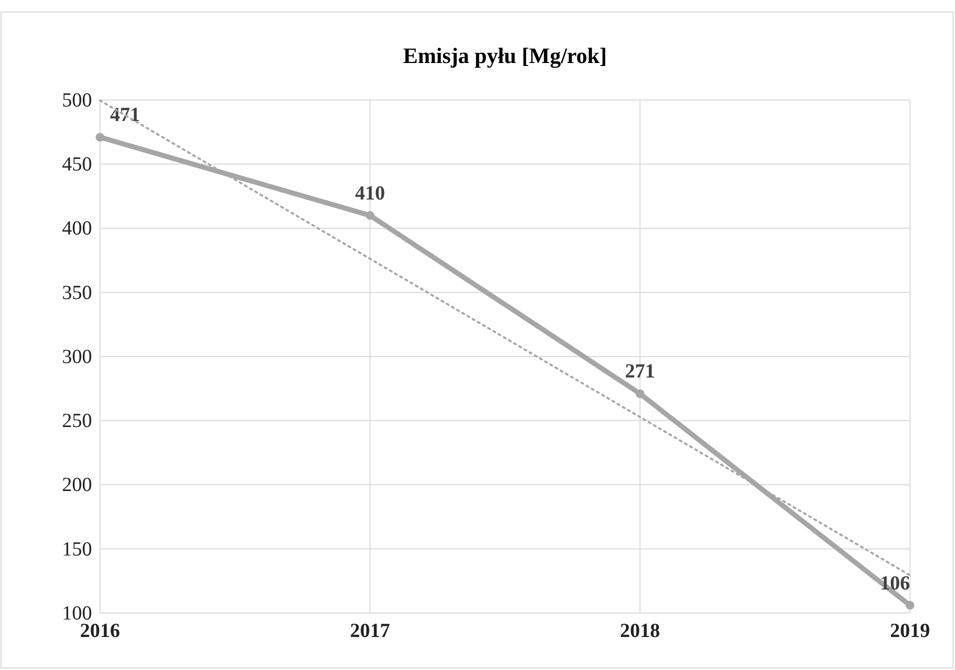 This screenshot has height=670, width=955. Describe the element at coordinates (77, 293) in the screenshot. I see `y-tick-label: 350` at that location.